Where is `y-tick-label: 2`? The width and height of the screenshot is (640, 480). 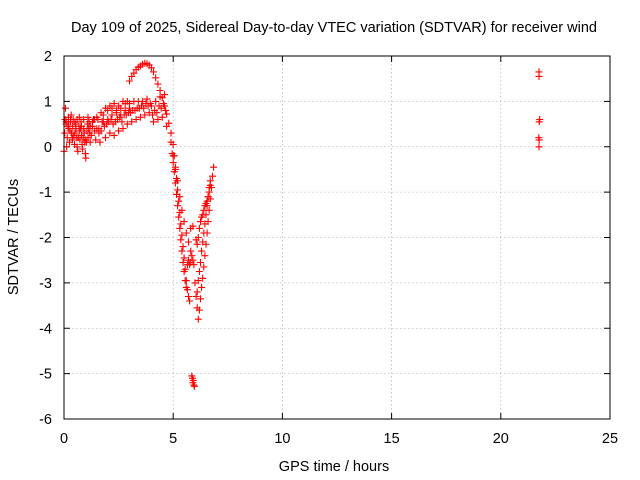 y-tick-label: 2 is located at coordinates (48, 57).